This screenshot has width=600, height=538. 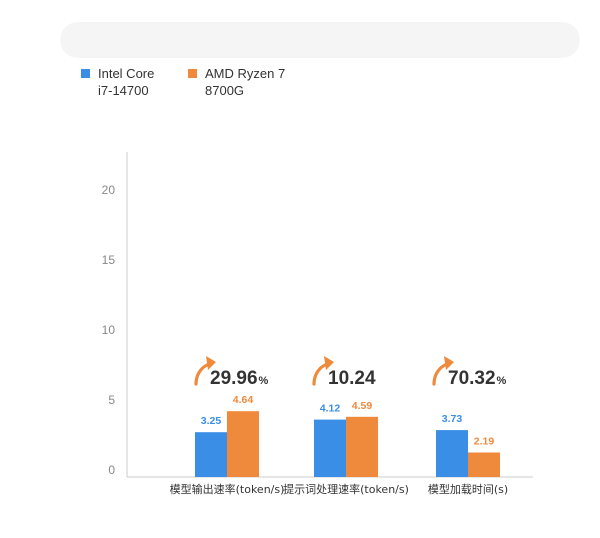 What do you see at coordinates (452, 419) in the screenshot?
I see `data-label: 3.73` at bounding box center [452, 419].